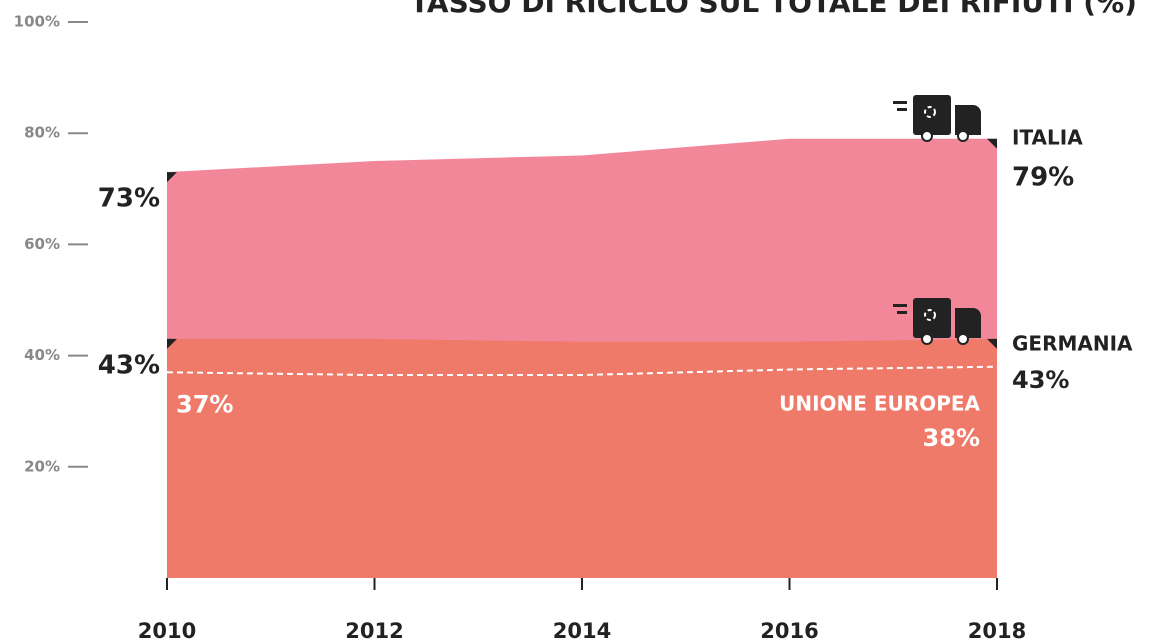 Image resolution: width=1155 pixels, height=643 pixels. I want to click on value-label: 79%, so click(1043, 178).